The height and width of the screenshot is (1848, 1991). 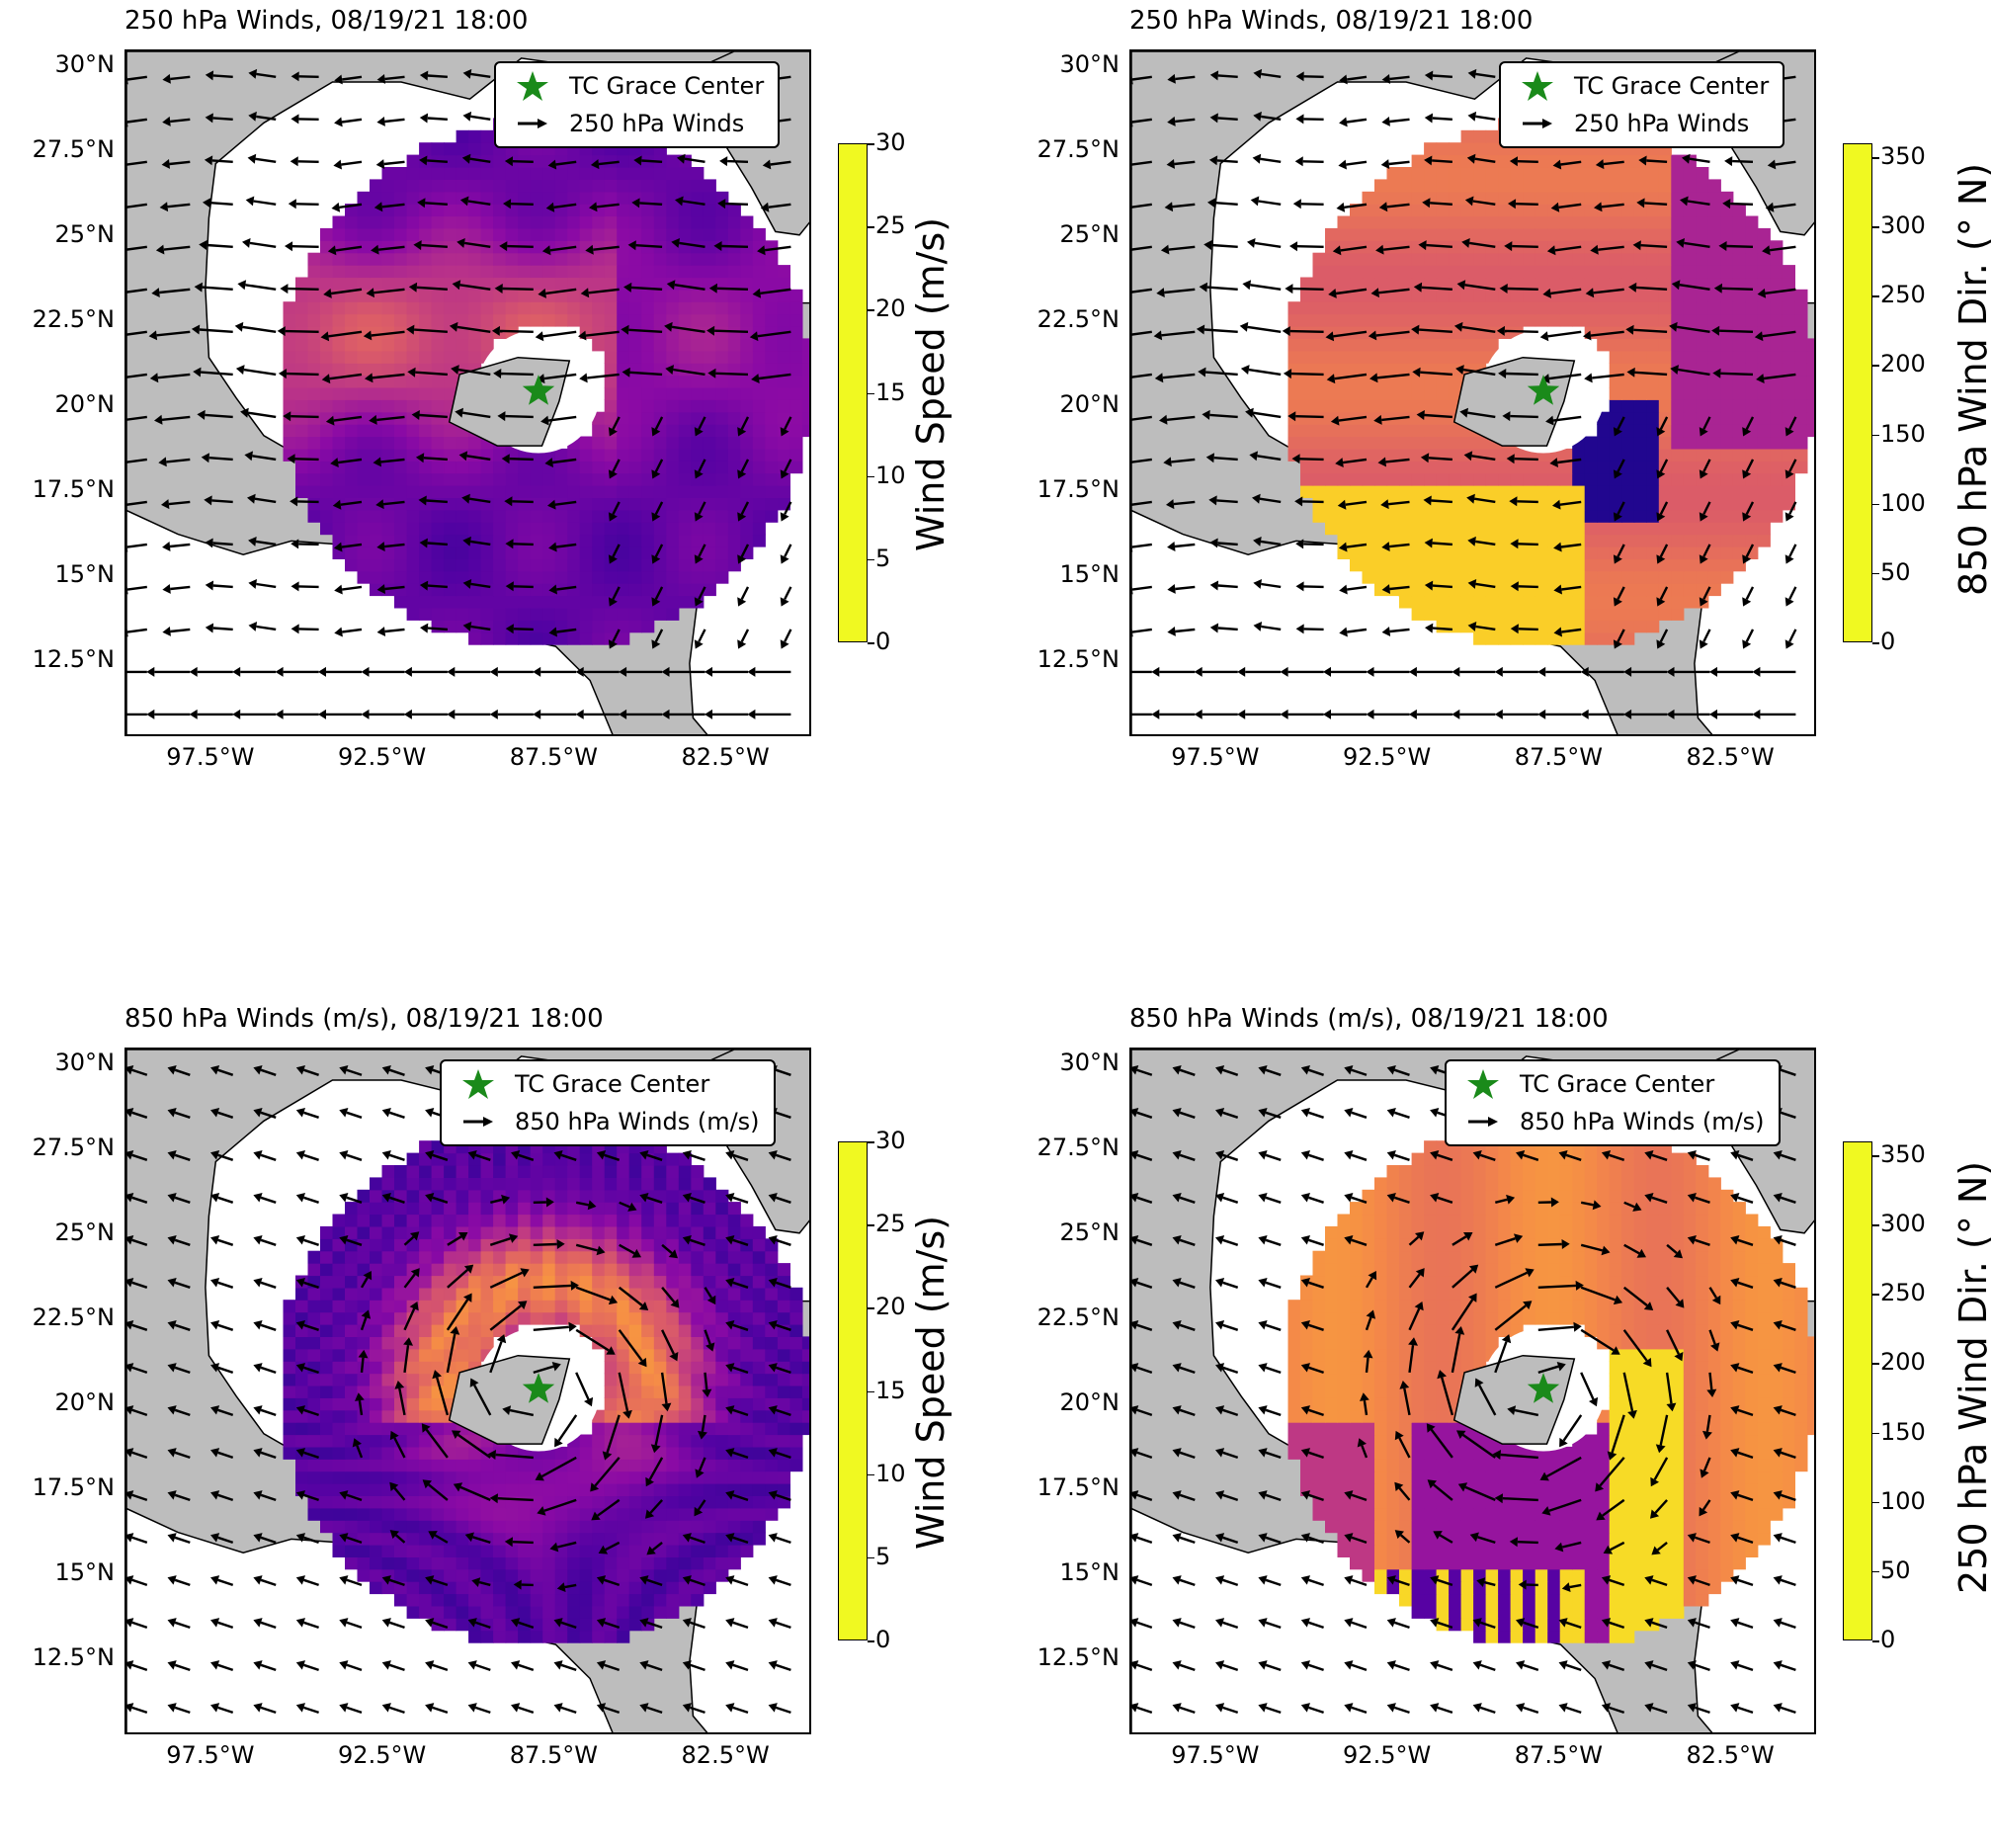 What do you see at coordinates (1065, 574) in the screenshot?
I see `lat-tick-label: 15°N` at bounding box center [1065, 574].